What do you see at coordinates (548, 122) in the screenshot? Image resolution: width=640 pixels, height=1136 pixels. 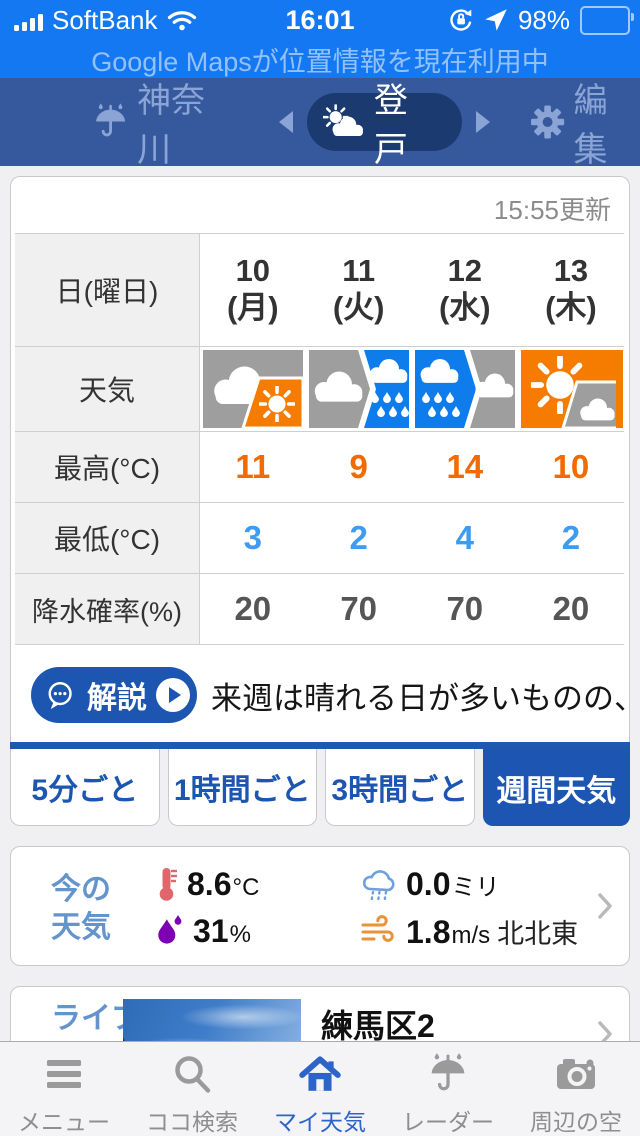 I see `gear-icon` at bounding box center [548, 122].